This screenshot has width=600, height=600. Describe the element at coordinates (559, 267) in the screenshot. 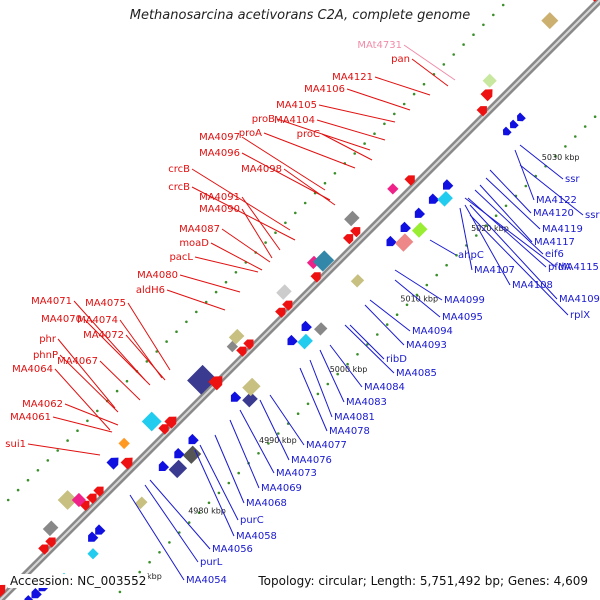

I see `right-gene-label: pfdA` at that location.